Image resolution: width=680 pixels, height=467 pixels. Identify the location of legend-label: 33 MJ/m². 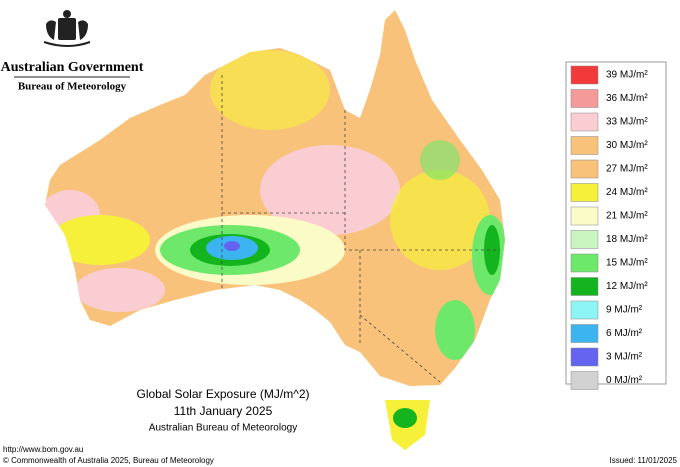
(627, 122).